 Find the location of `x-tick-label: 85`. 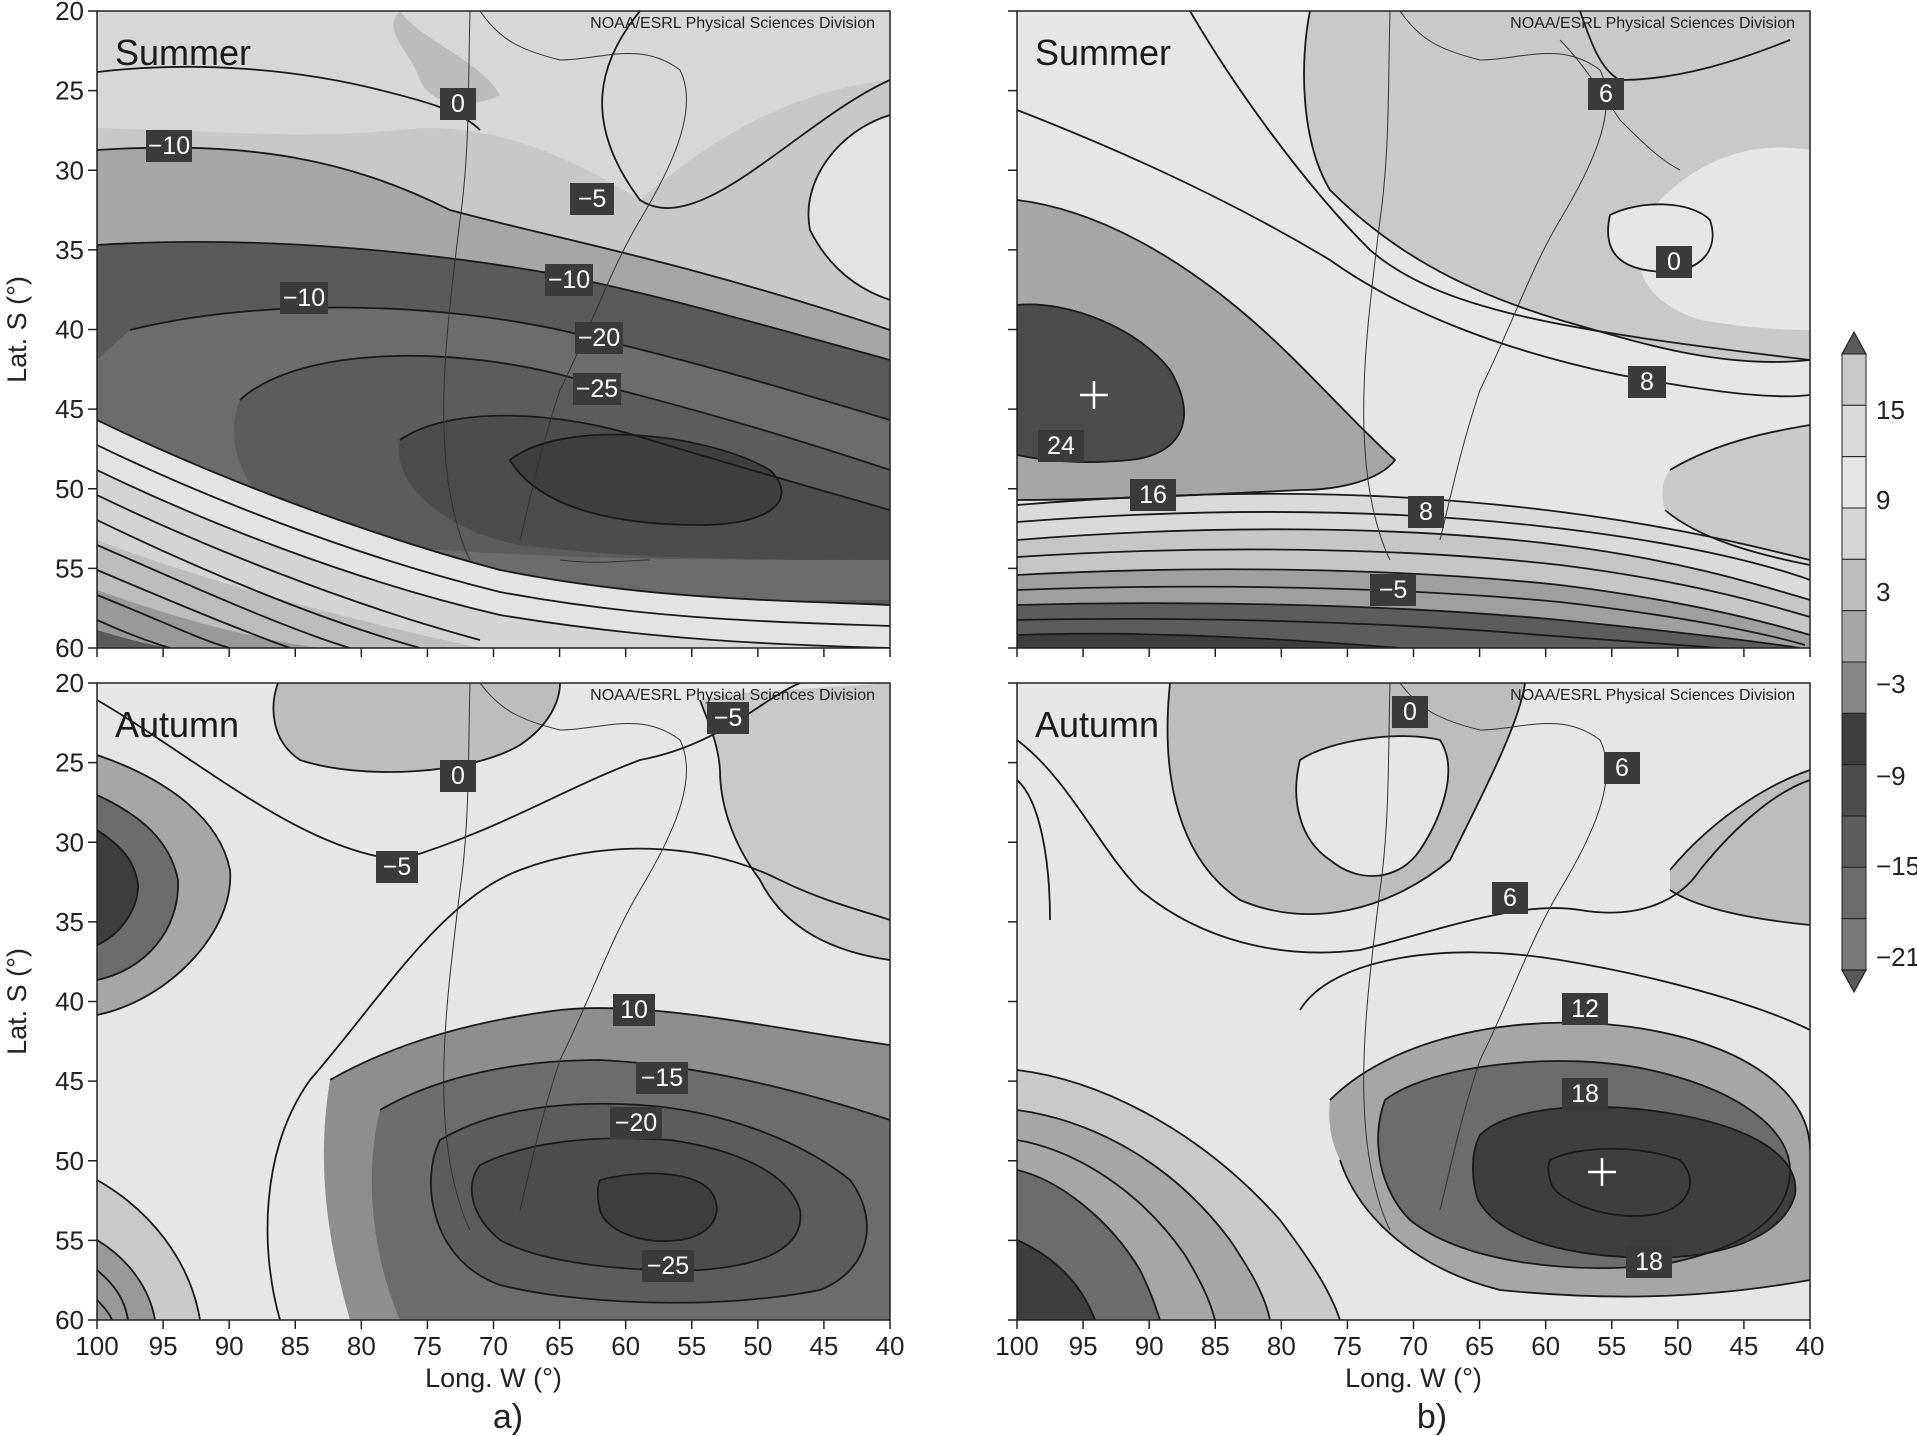

x-tick-label: 85 is located at coordinates (1215, 1346).